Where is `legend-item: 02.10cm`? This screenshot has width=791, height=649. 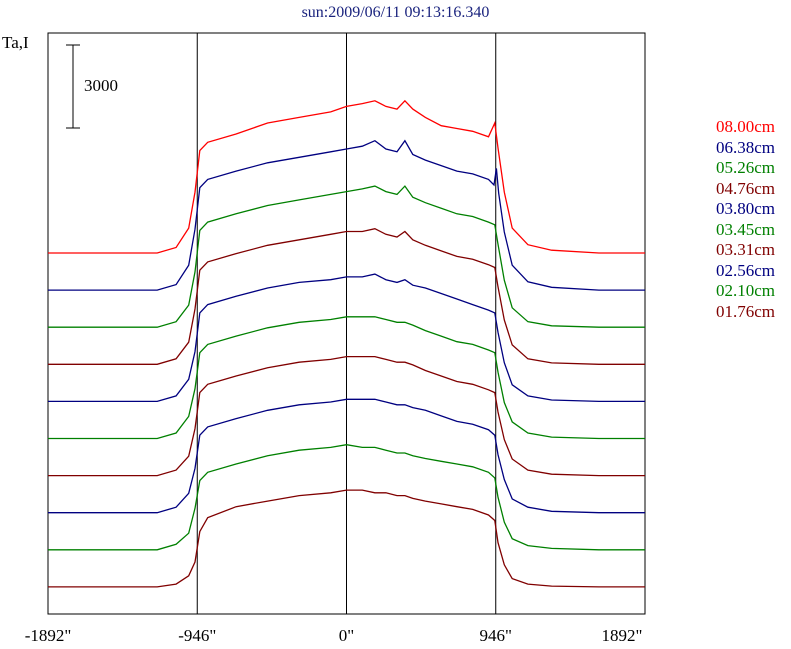
legend-item: 02.10cm is located at coordinates (746, 290).